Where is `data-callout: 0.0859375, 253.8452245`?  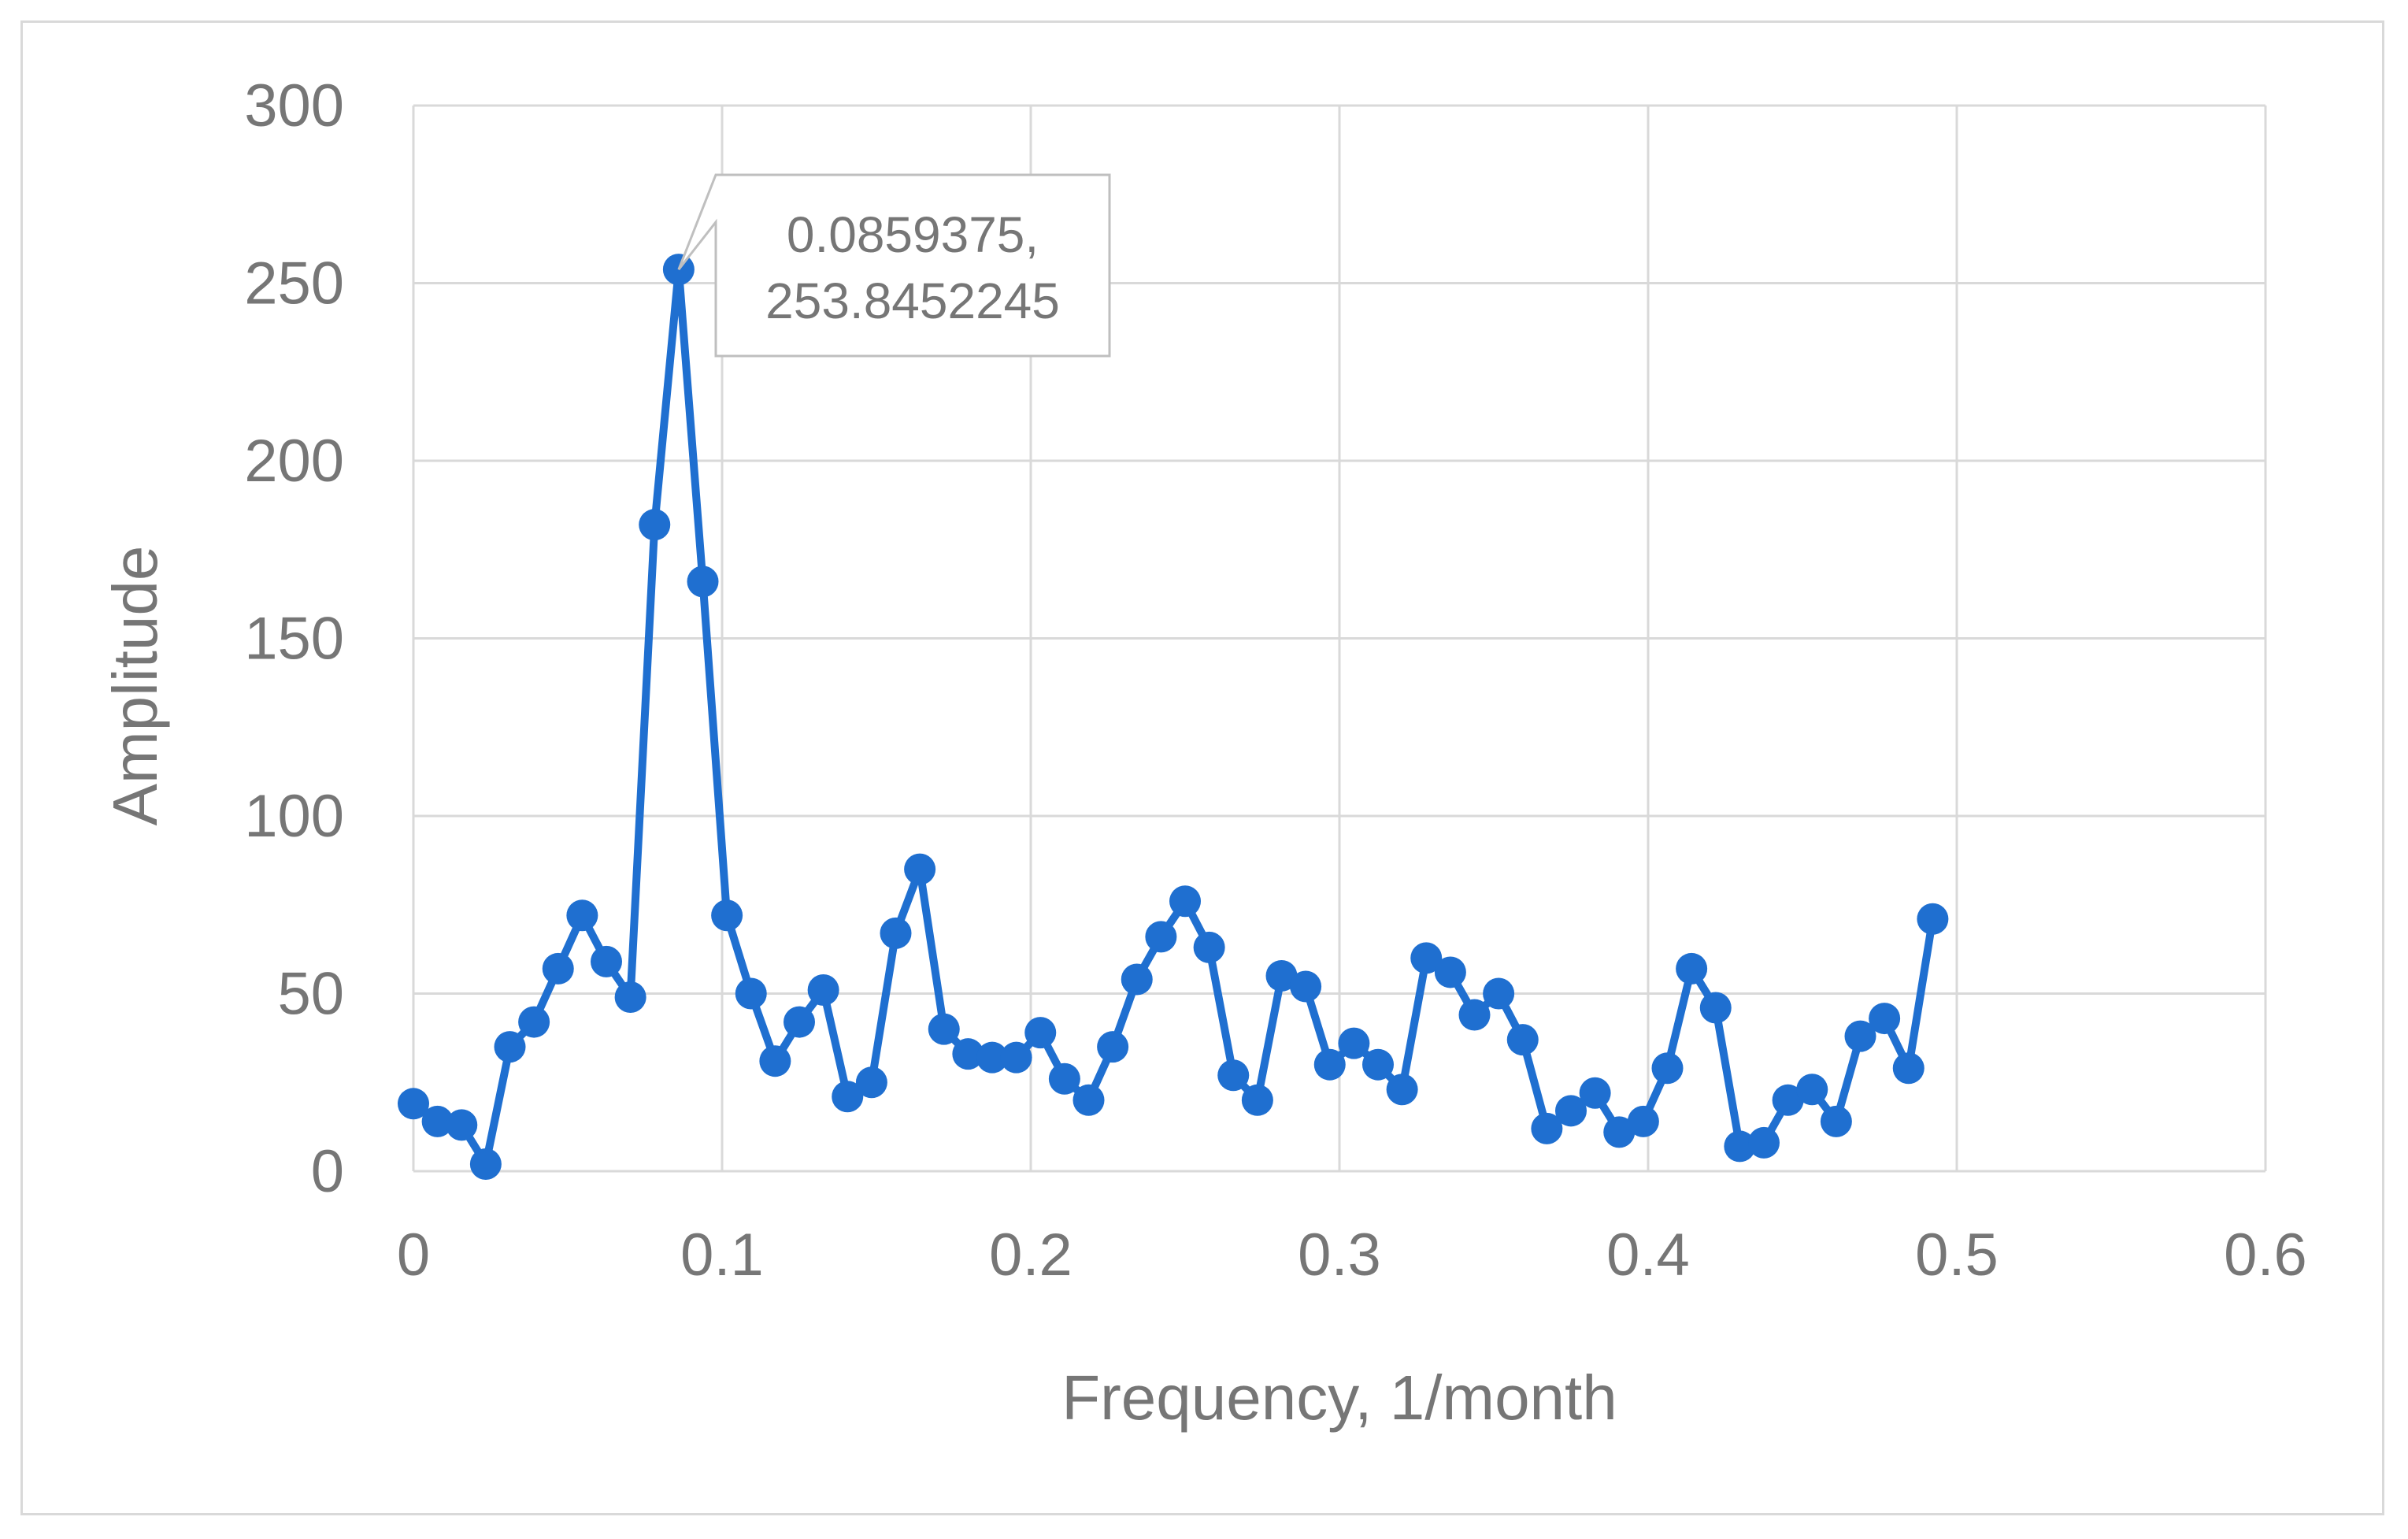 data-callout: 0.0859375, 253.8452245 is located at coordinates (894, 265).